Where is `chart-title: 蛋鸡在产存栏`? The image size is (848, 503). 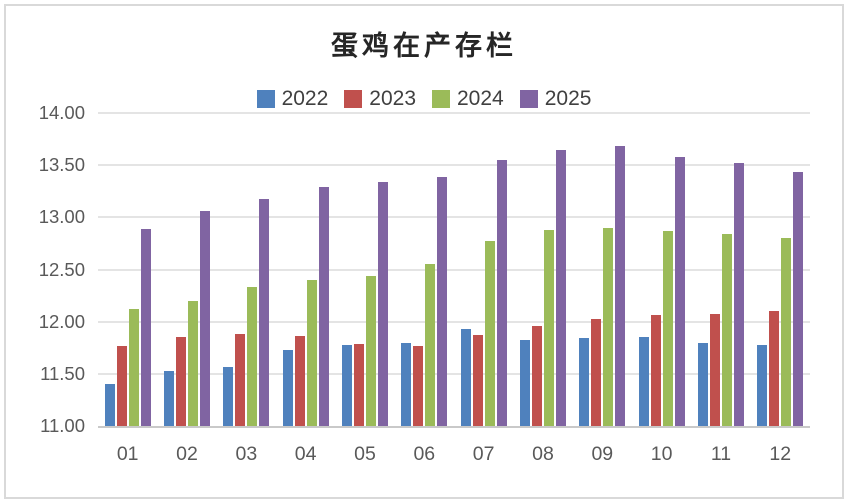
chart-title: 蛋鸡在产存栏 is located at coordinates (424, 46).